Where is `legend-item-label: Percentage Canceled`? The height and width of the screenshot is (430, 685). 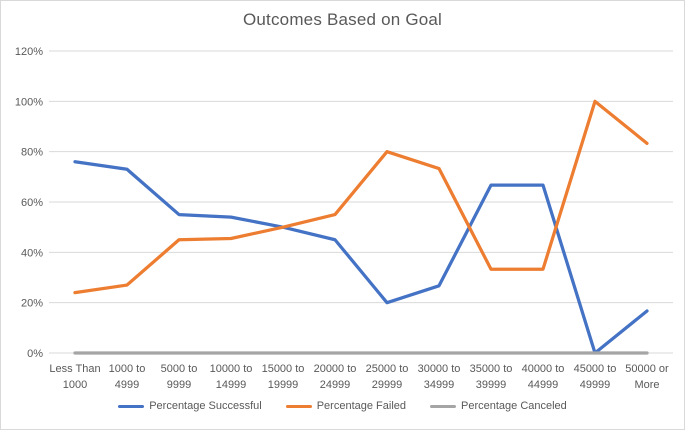 legend-item-label: Percentage Canceled is located at coordinates (514, 406).